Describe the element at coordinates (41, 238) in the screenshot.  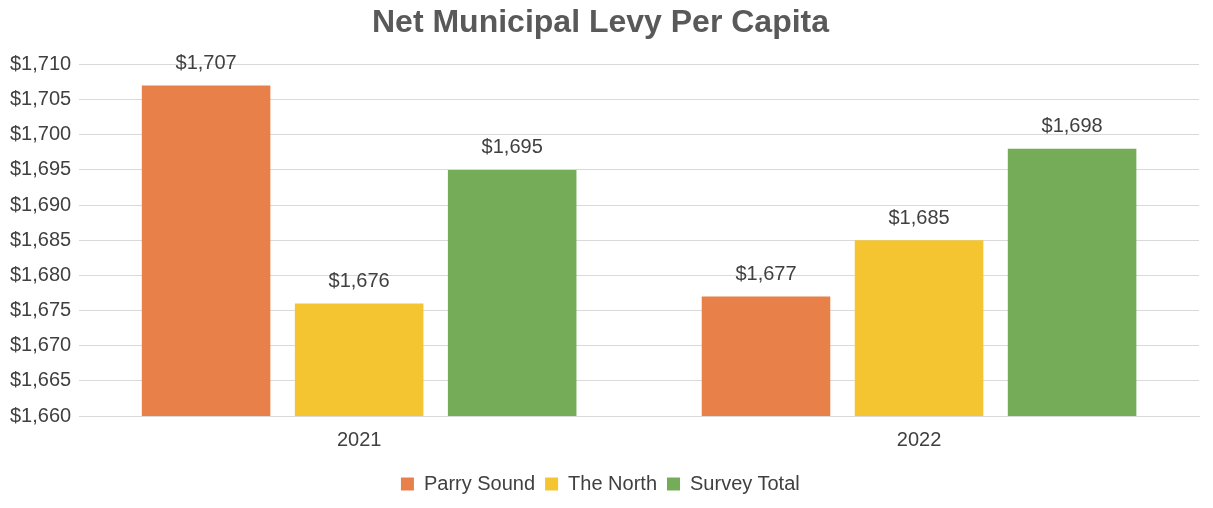
I see `y-tick-label: $1,685` at that location.